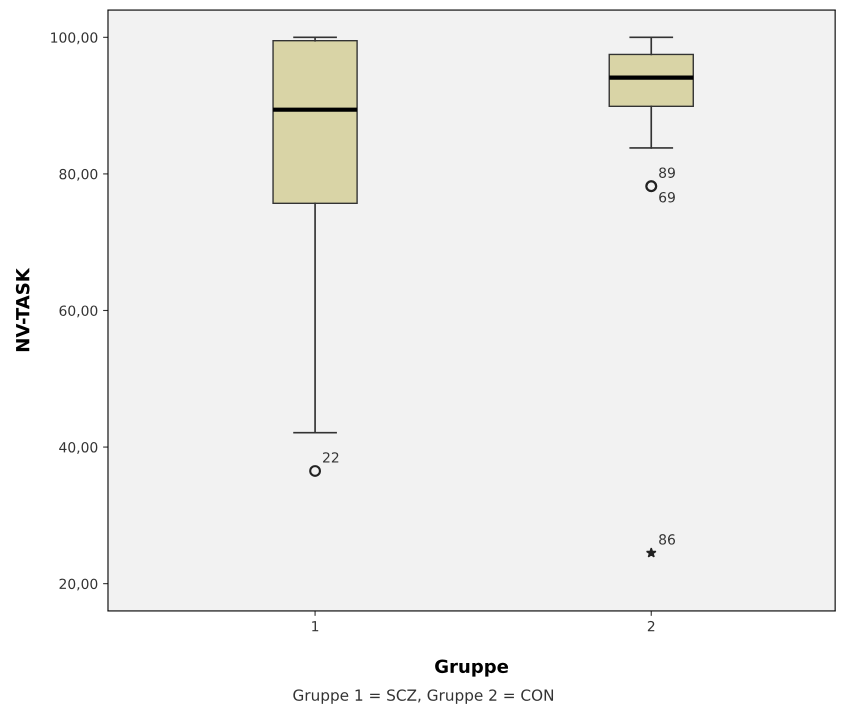  I want to click on x-axis-title: Gruppe, so click(471, 668).